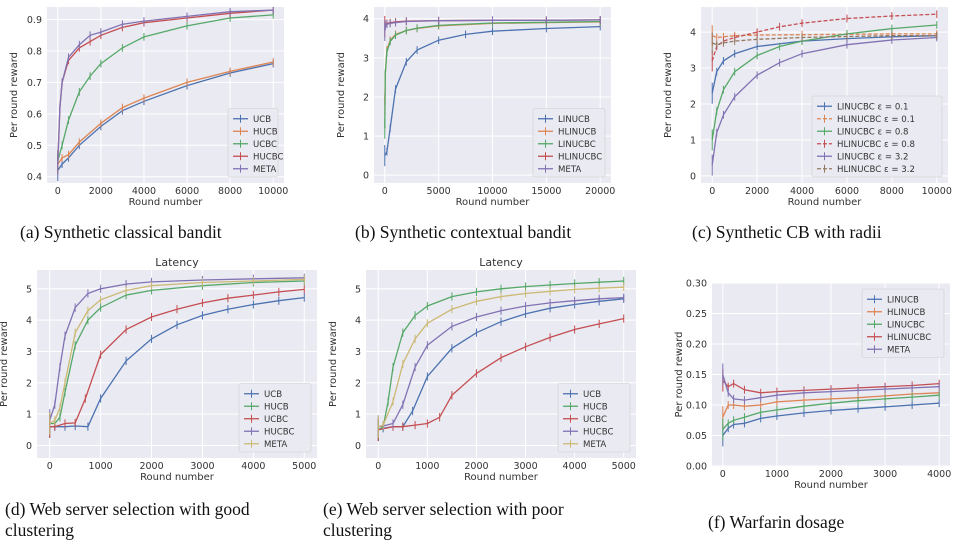 The image size is (958, 549). Describe the element at coordinates (177, 262) in the screenshot. I see `chart-title: Latency` at that location.